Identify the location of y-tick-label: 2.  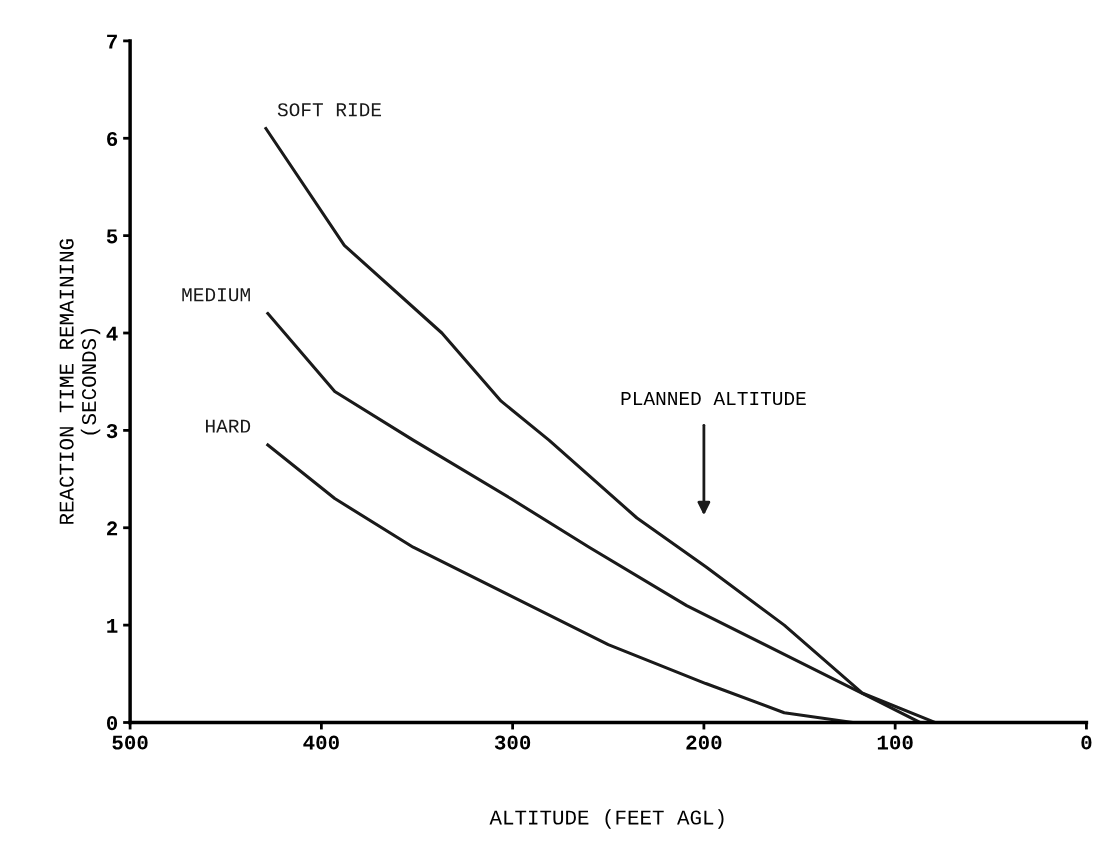
(112, 528).